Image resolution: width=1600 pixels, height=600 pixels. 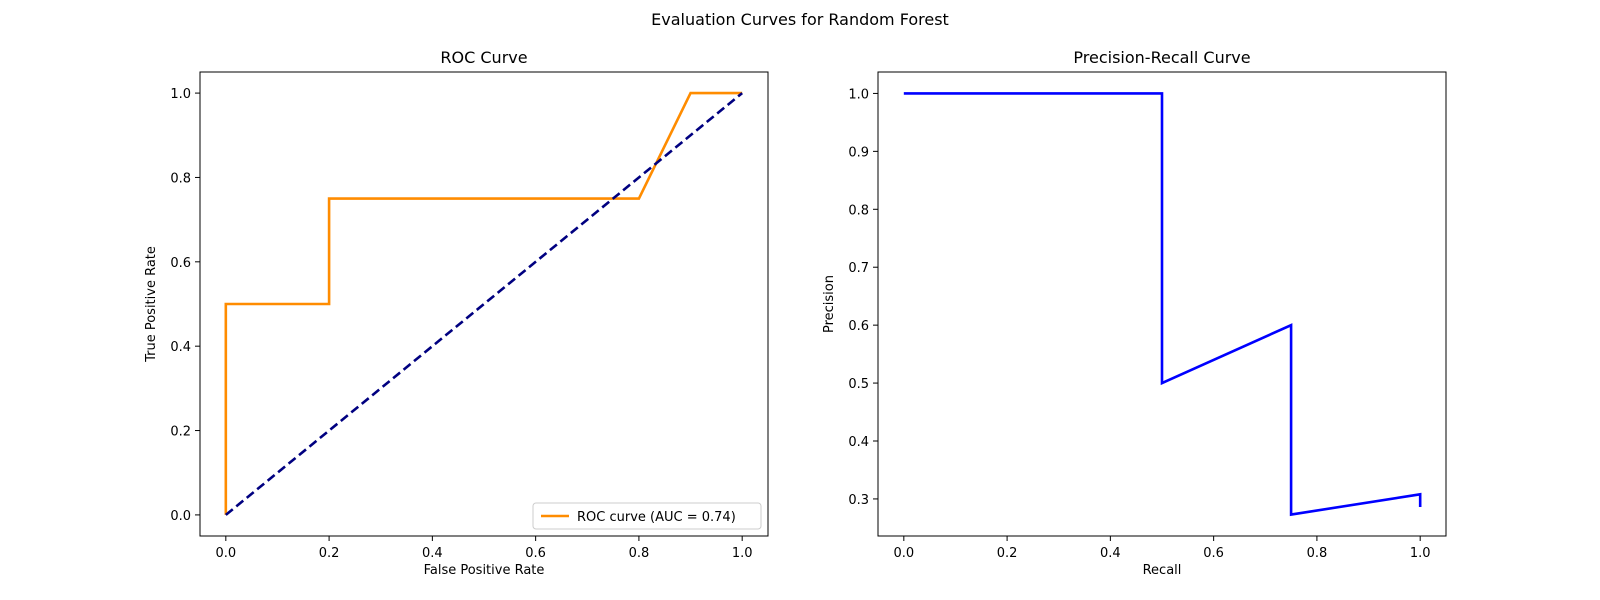 I want to click on roc-legend: ROC curve (AUC = 0.74), so click(x=647, y=516).